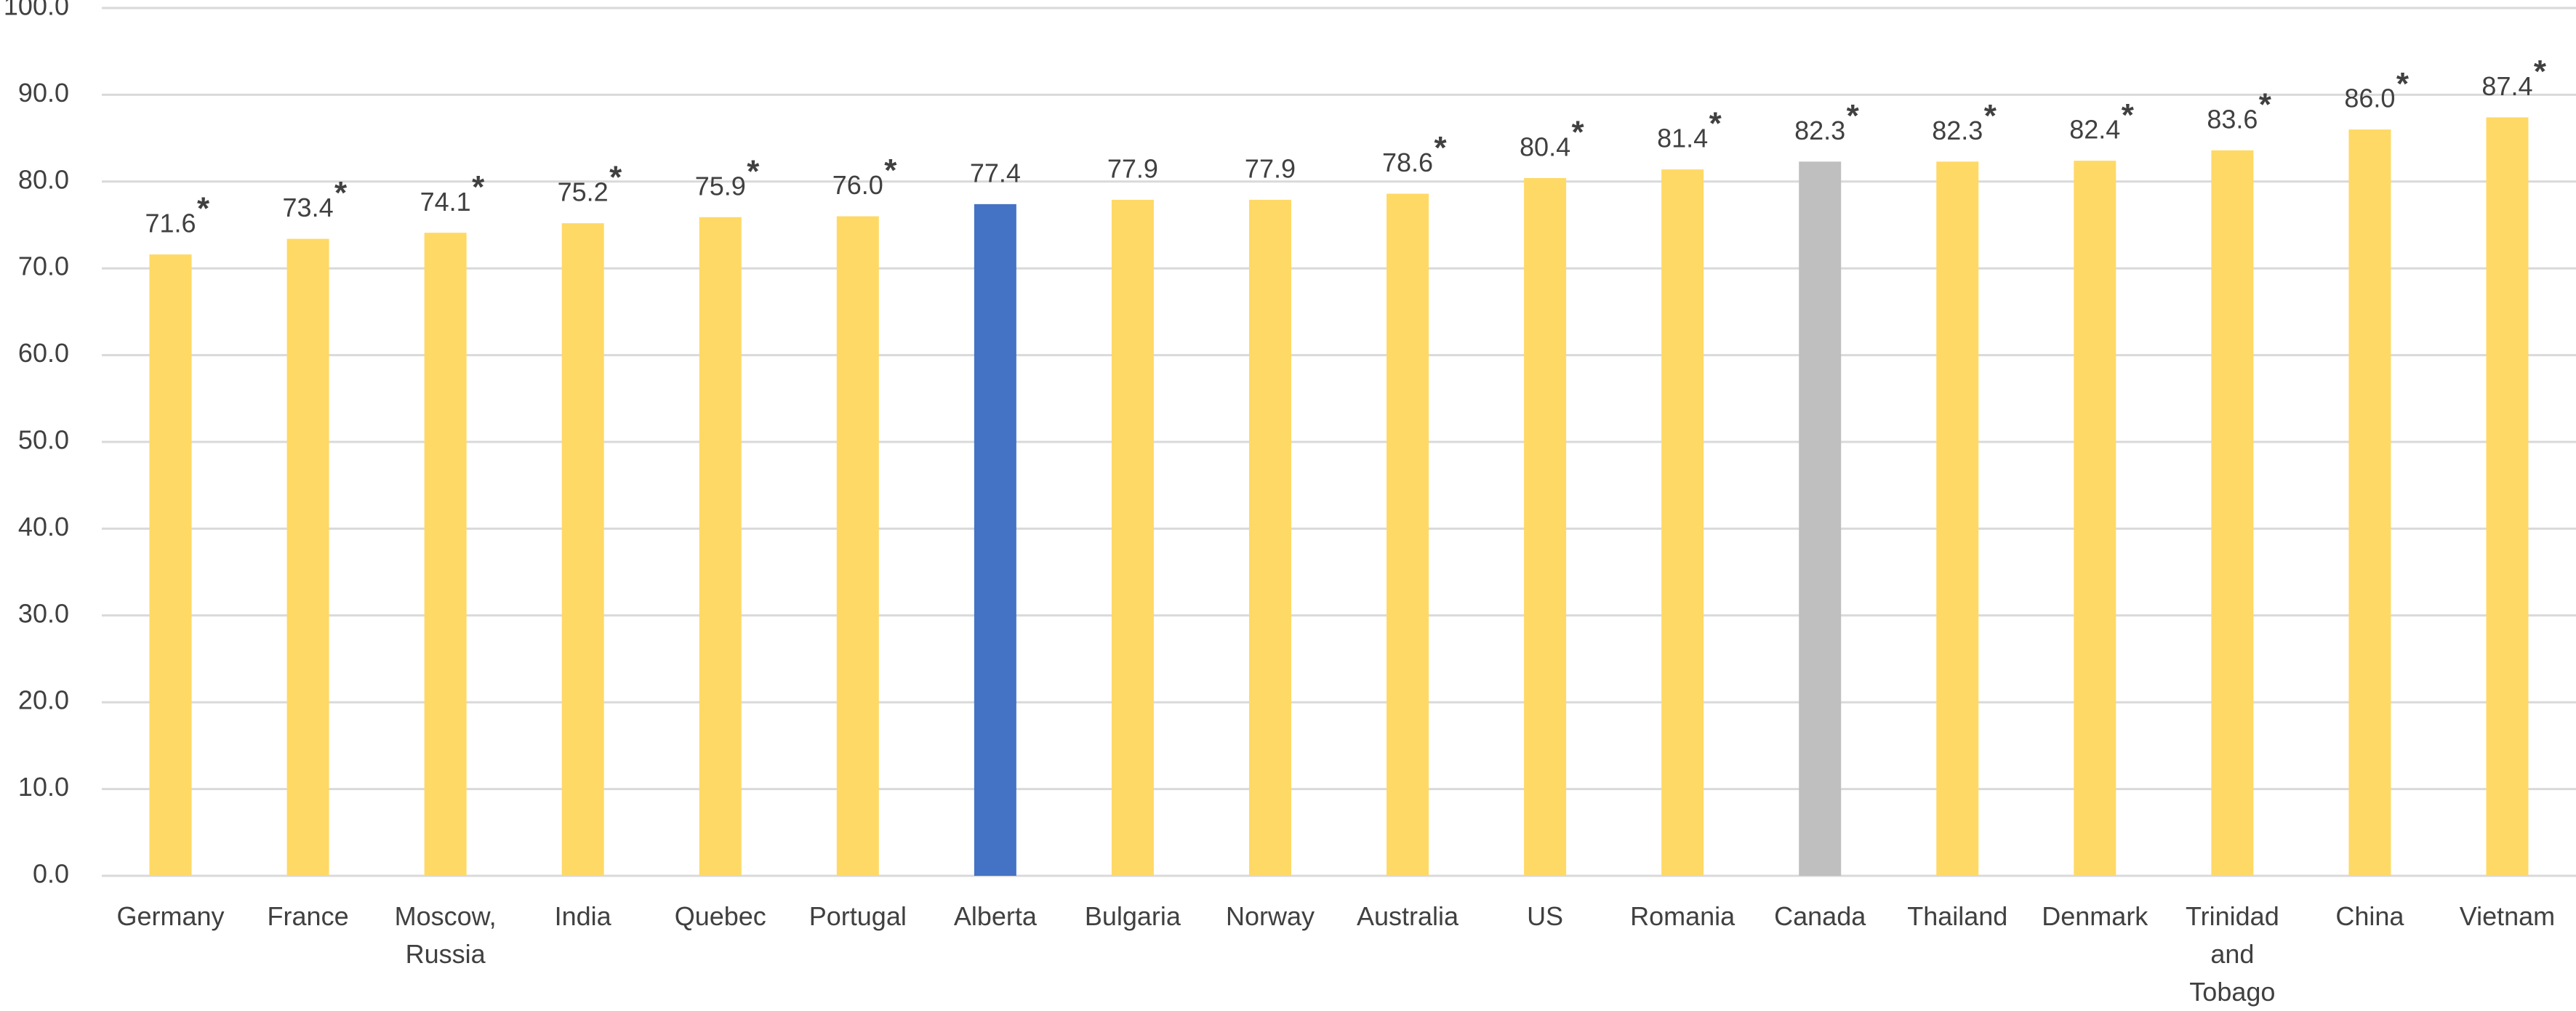  What do you see at coordinates (1957, 916) in the screenshot?
I see `x-tick-label: Thailand` at bounding box center [1957, 916].